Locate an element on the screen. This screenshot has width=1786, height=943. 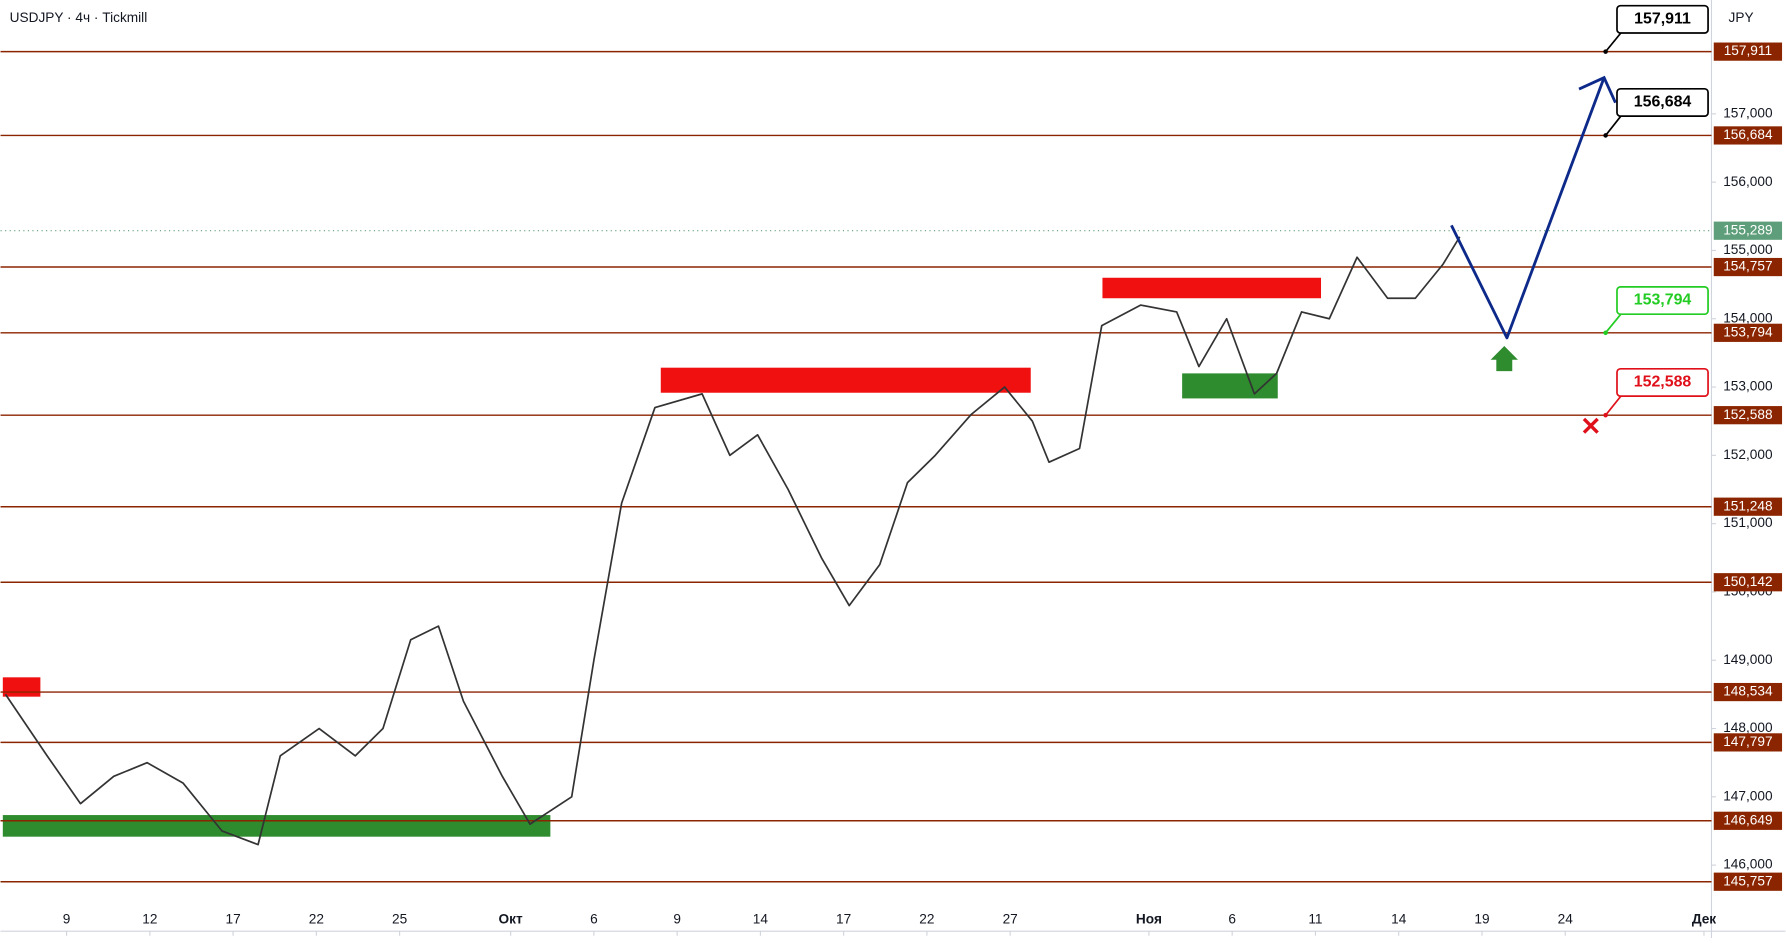
y-tick-label: 146,000 is located at coordinates (1748, 864).